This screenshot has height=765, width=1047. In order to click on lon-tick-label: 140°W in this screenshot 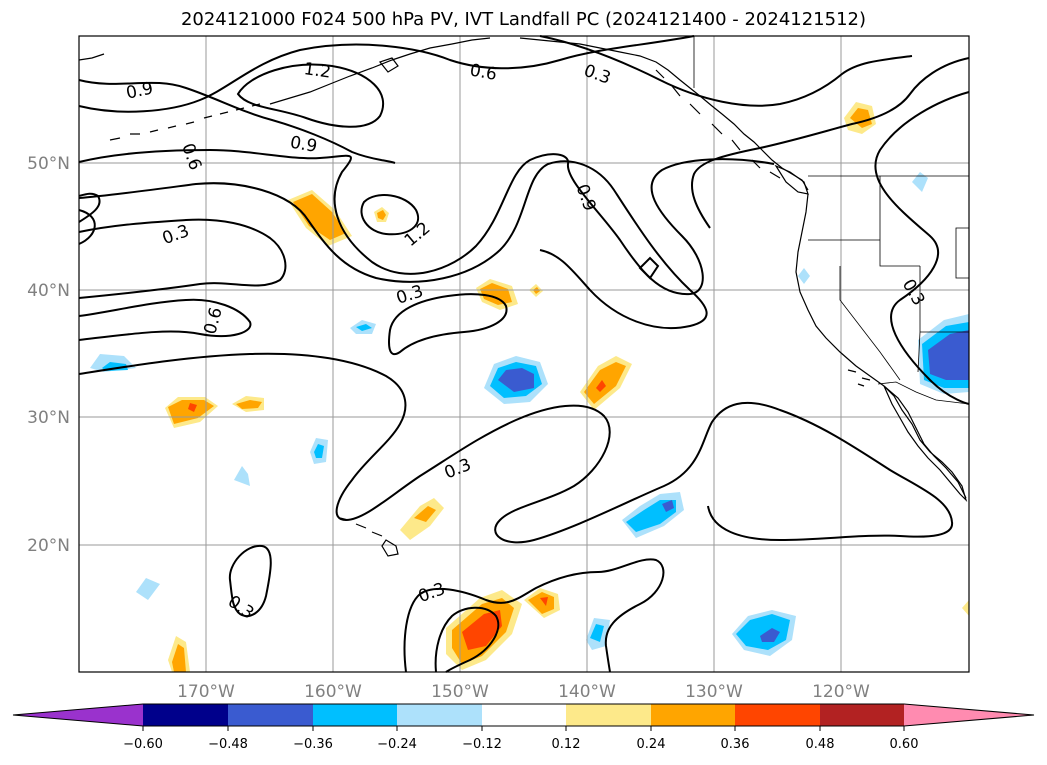, I will do `click(587, 692)`.